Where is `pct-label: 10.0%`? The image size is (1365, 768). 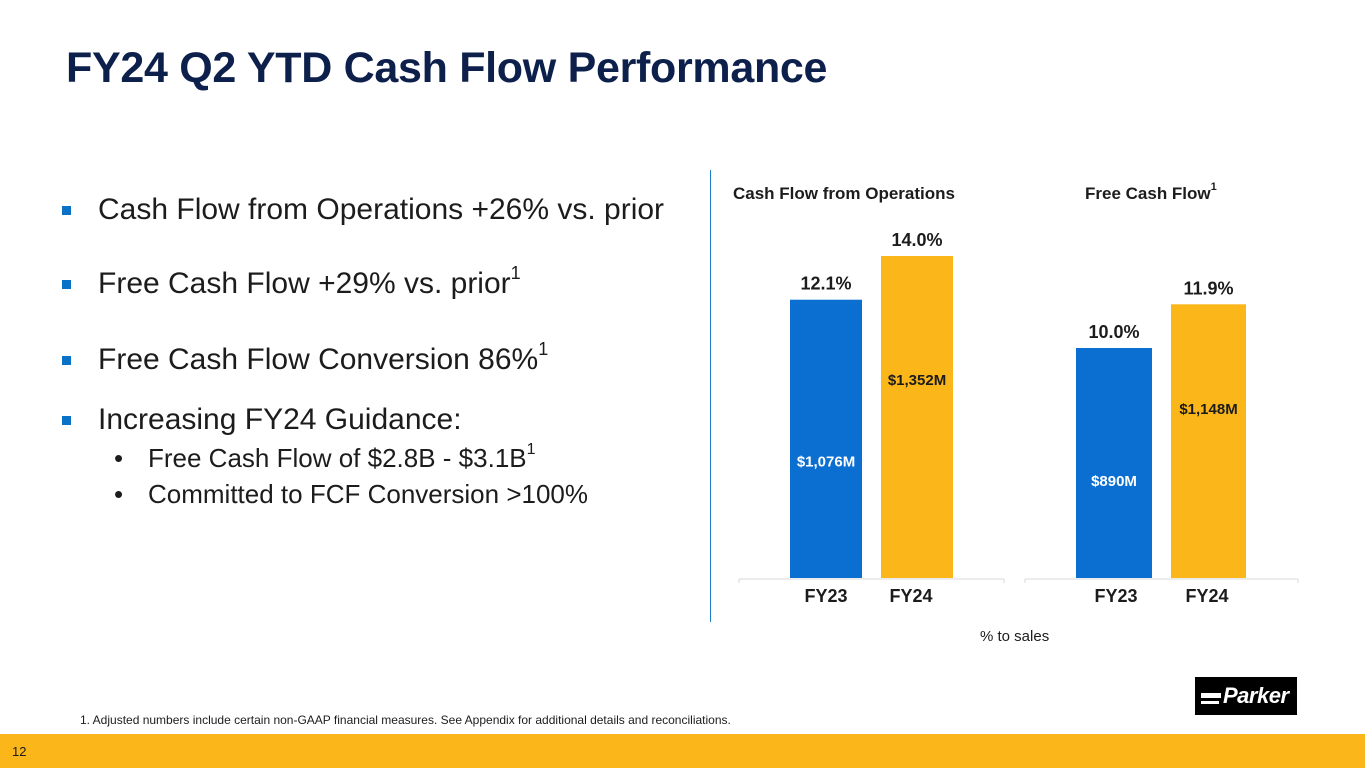
pct-label: 10.0% is located at coordinates (1113, 332).